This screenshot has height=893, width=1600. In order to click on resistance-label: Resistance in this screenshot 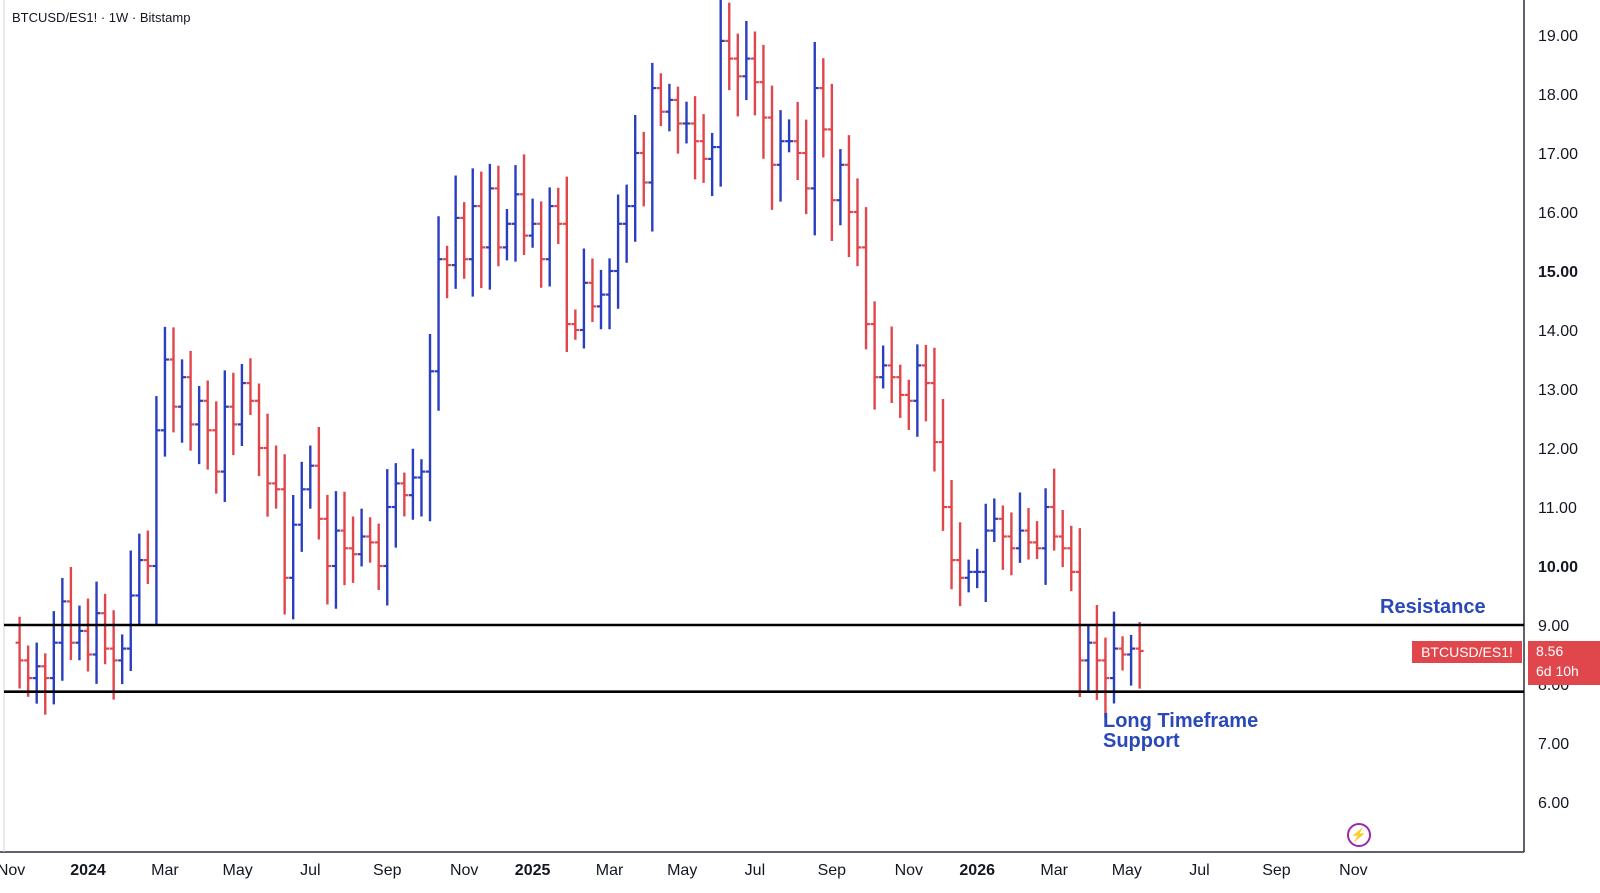, I will do `click(1433, 607)`.